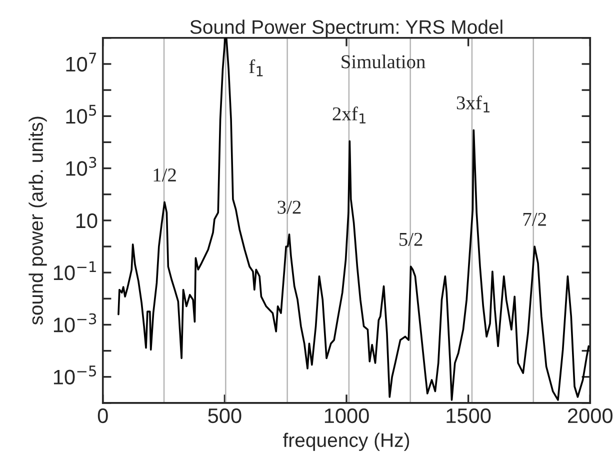 The image size is (616, 468). What do you see at coordinates (384, 61) in the screenshot?
I see `annotation: Simulation` at bounding box center [384, 61].